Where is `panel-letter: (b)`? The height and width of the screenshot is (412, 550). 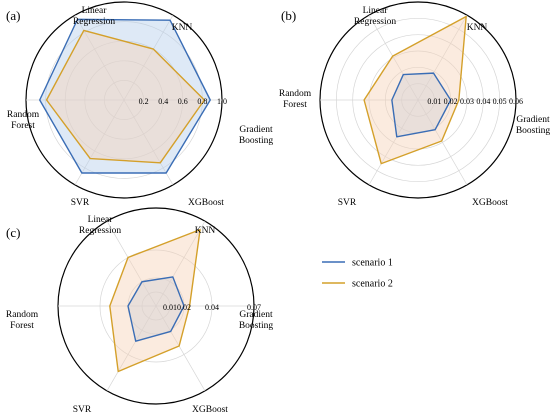
panel-letter: (b) is located at coordinates (288, 15).